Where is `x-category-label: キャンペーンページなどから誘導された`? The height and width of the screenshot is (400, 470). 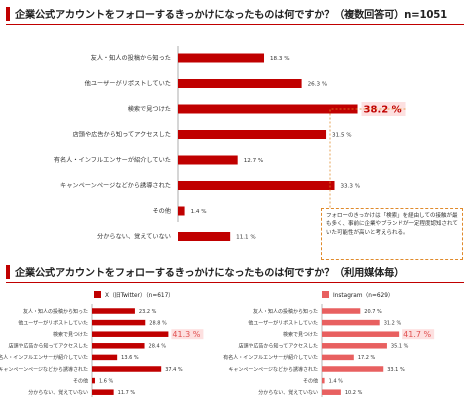 x-category-label: キャンペーンページなどから誘導された is located at coordinates (44, 369).